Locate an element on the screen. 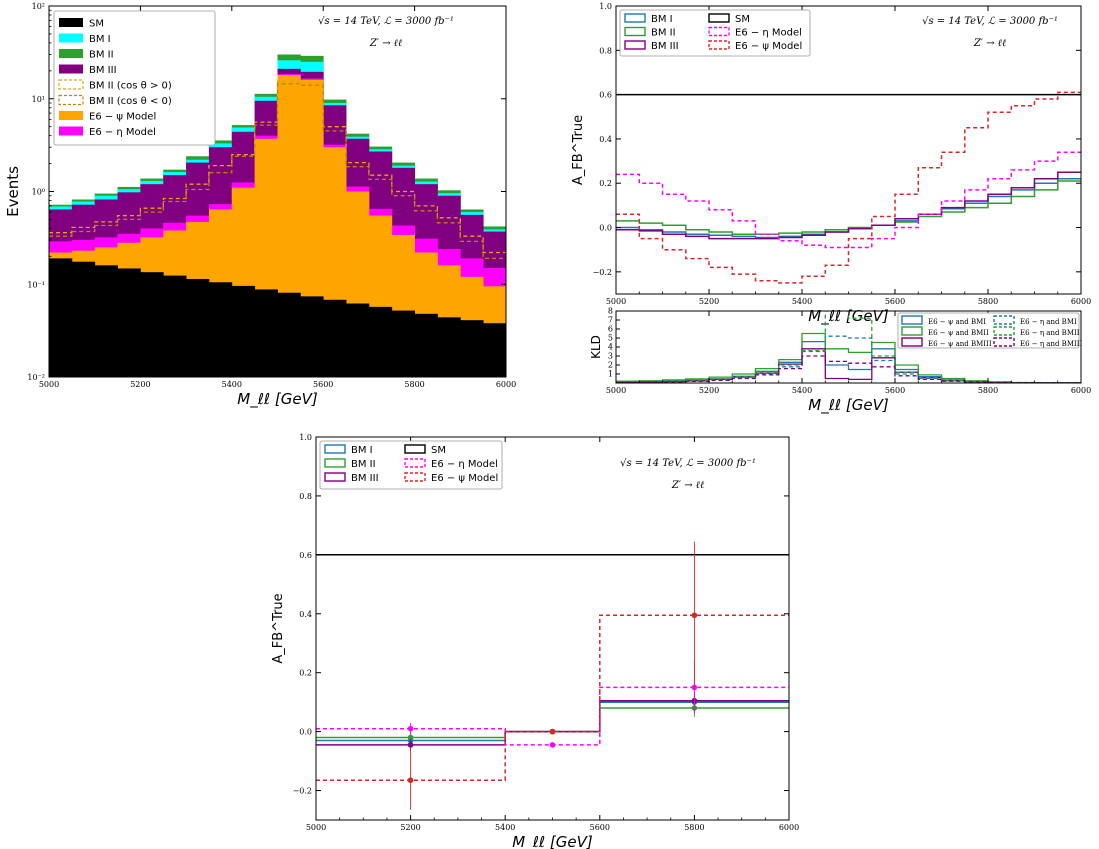 The image size is (1099, 849). legend-label: BM II is located at coordinates (663, 33).